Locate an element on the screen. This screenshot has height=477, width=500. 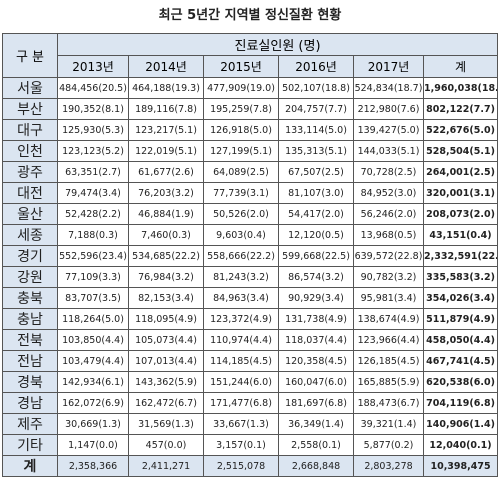
region-cell: 경북 is located at coordinates (30, 382).